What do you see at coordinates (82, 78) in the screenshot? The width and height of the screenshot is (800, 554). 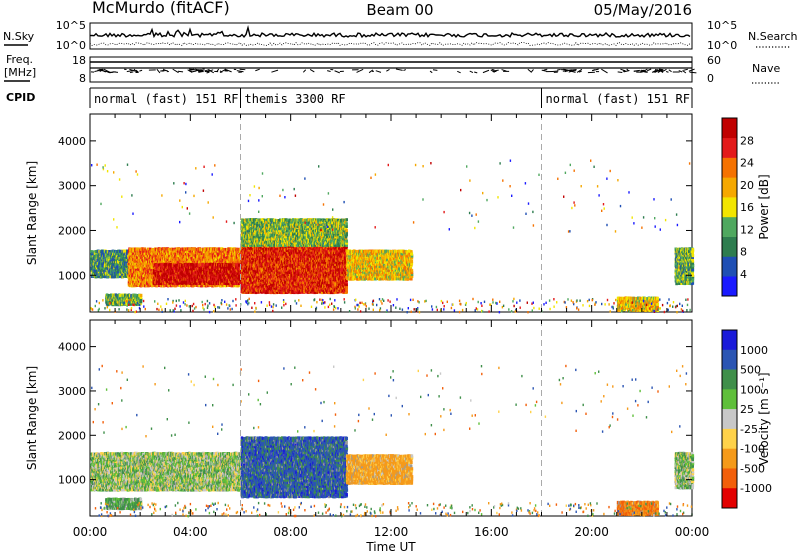 I see `freq-tick-bottom: 8` at bounding box center [82, 78].